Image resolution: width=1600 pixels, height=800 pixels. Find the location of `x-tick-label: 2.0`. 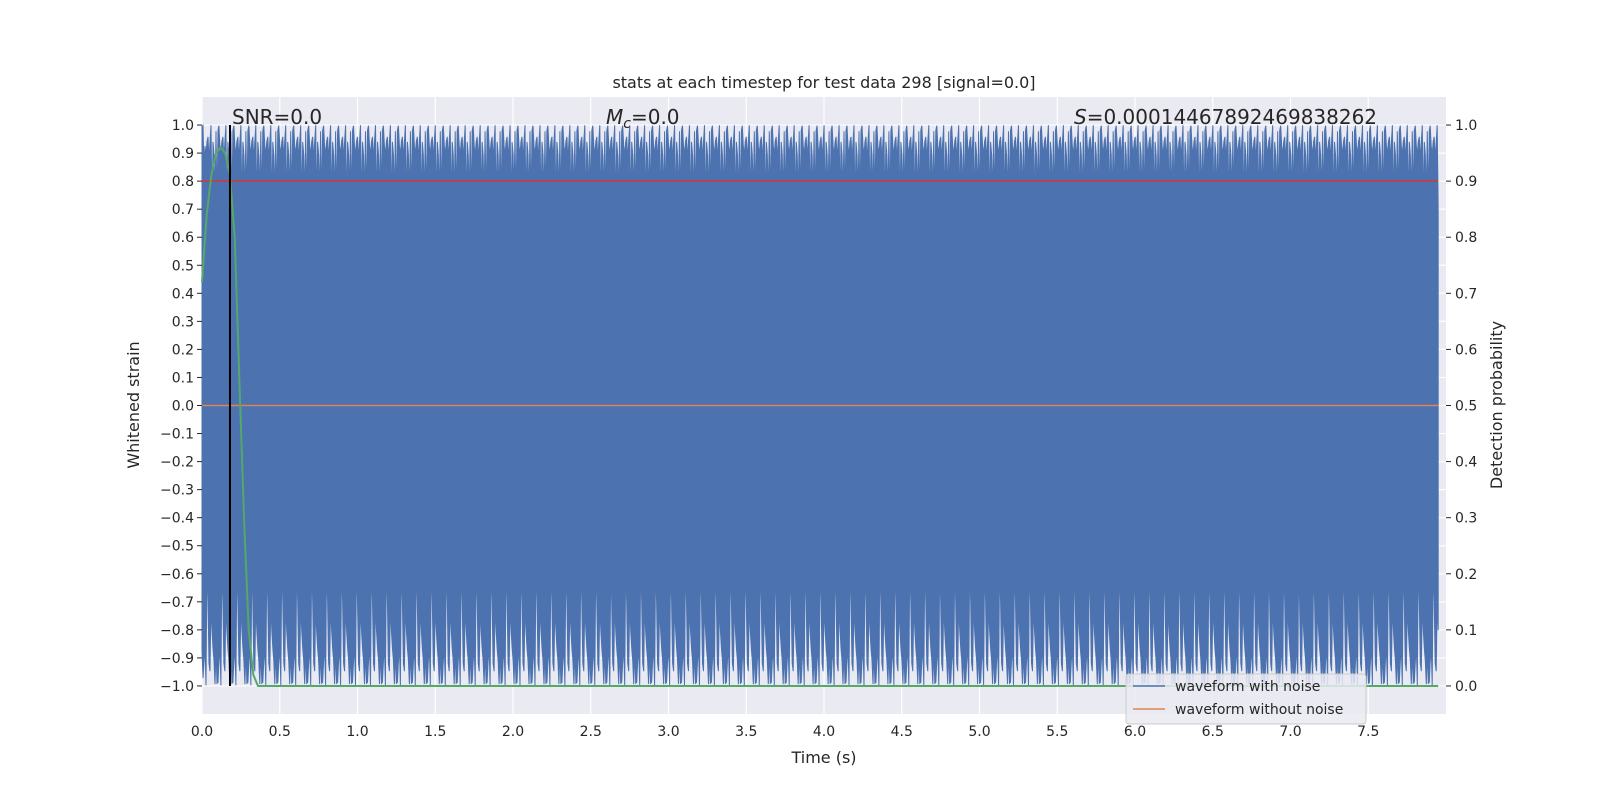

x-tick-label: 2.0 is located at coordinates (513, 732).